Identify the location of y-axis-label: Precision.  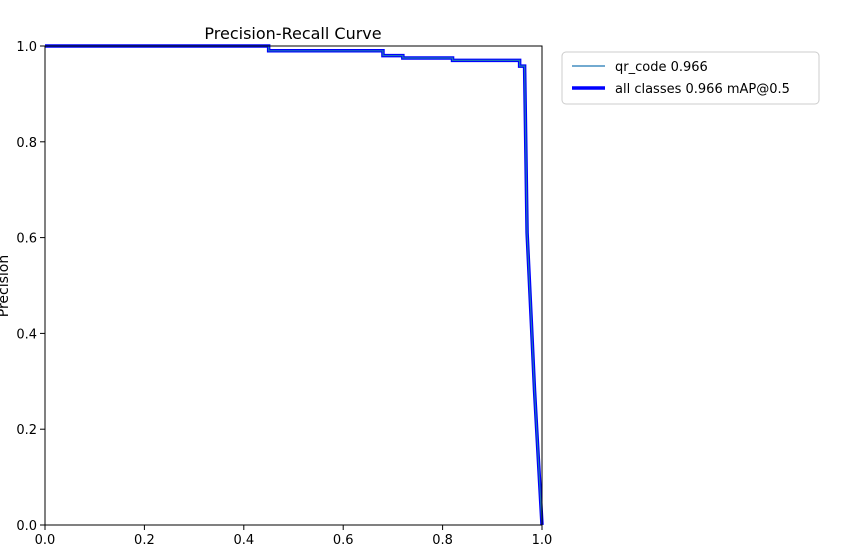
(6, 286).